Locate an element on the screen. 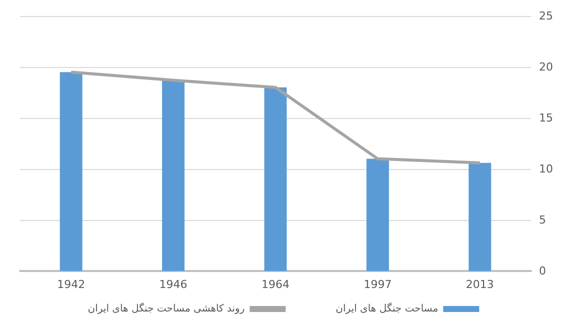 Image resolution: width=567 pixels, height=323 pixels. y-tick-label: 25 is located at coordinates (546, 16).